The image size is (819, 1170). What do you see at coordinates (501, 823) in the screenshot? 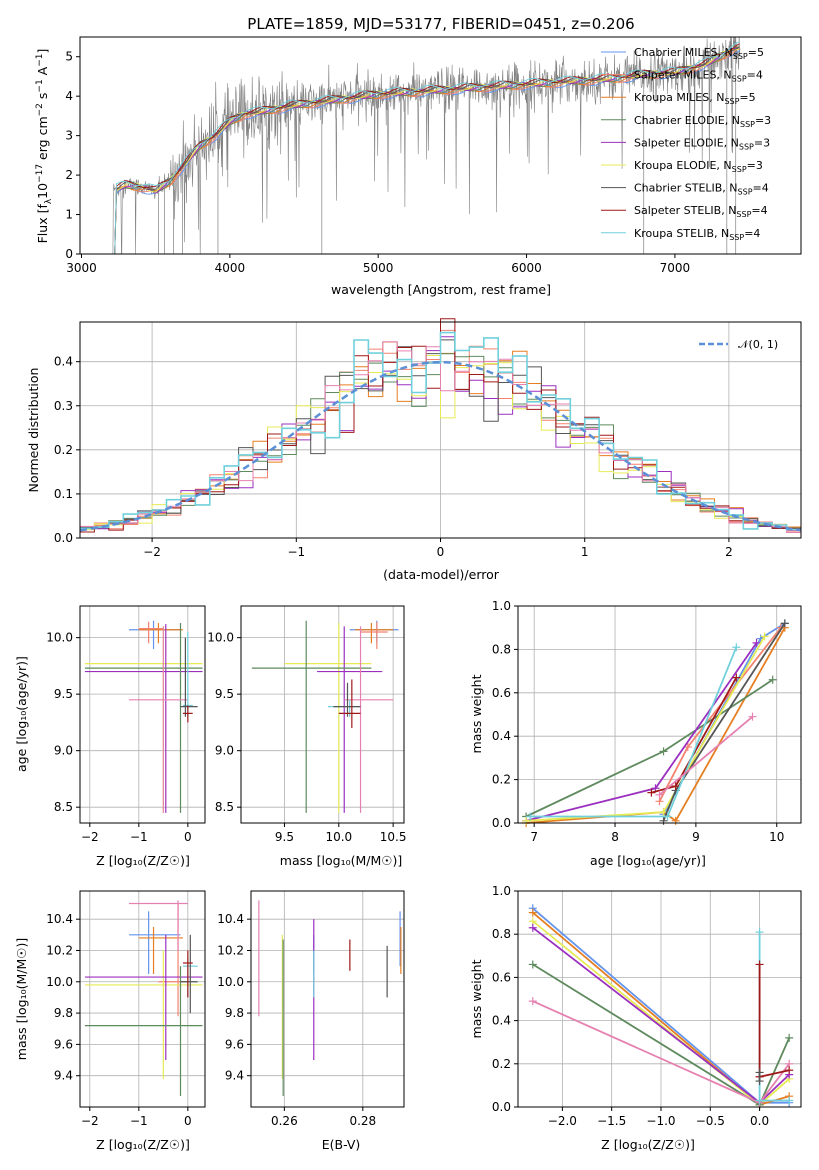
I see `mass_weight_vs_age-ytick-label: 0.0` at bounding box center [501, 823].